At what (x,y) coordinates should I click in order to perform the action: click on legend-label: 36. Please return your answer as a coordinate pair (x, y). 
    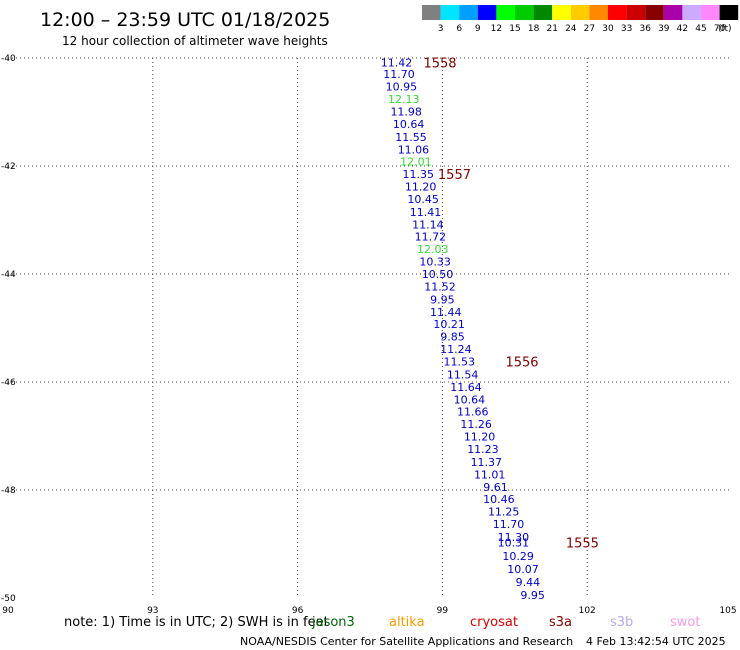
    Looking at the image, I should click on (645, 29).